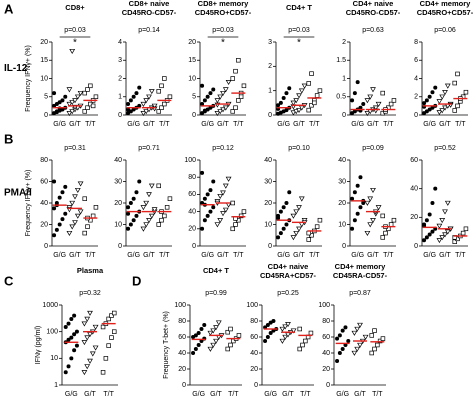  I want to click on y-tick-label: 4, so click(416, 78).